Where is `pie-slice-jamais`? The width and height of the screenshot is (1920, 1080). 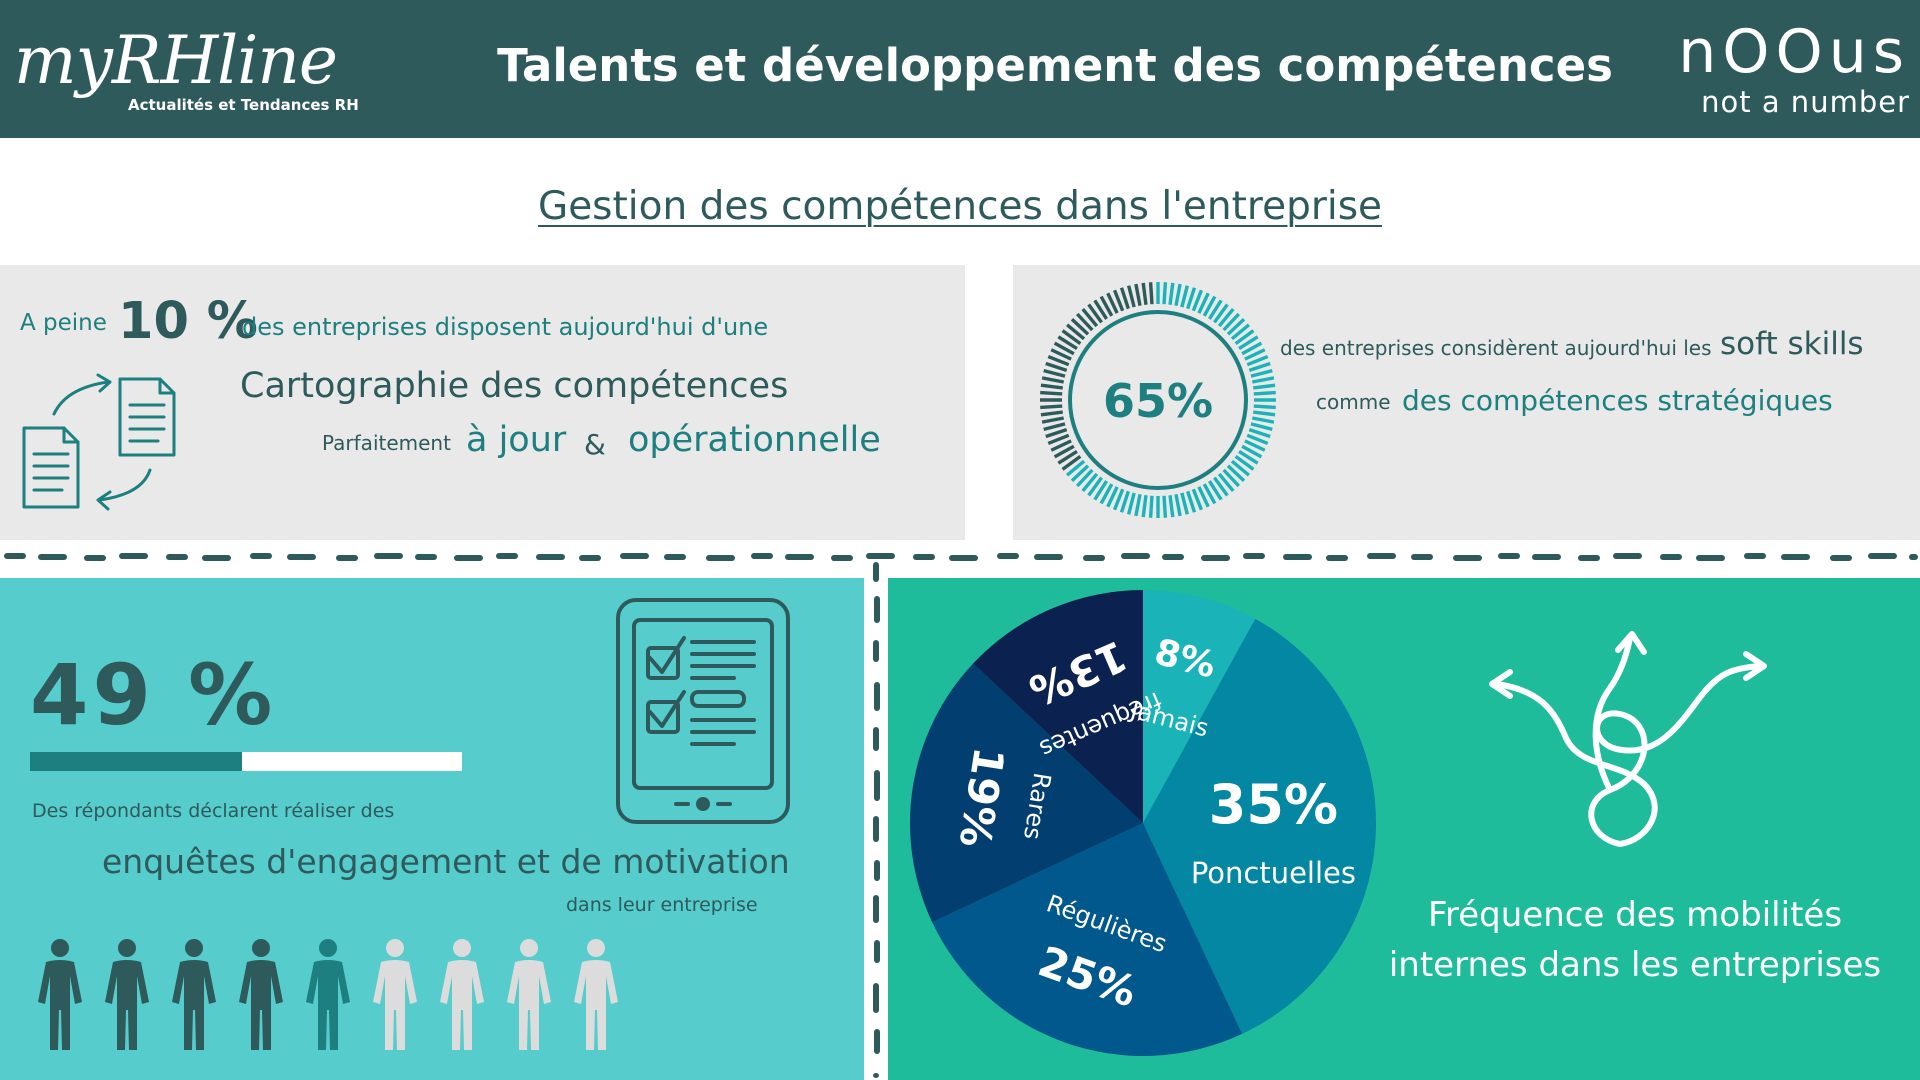 pie-slice-jamais is located at coordinates (1199, 706).